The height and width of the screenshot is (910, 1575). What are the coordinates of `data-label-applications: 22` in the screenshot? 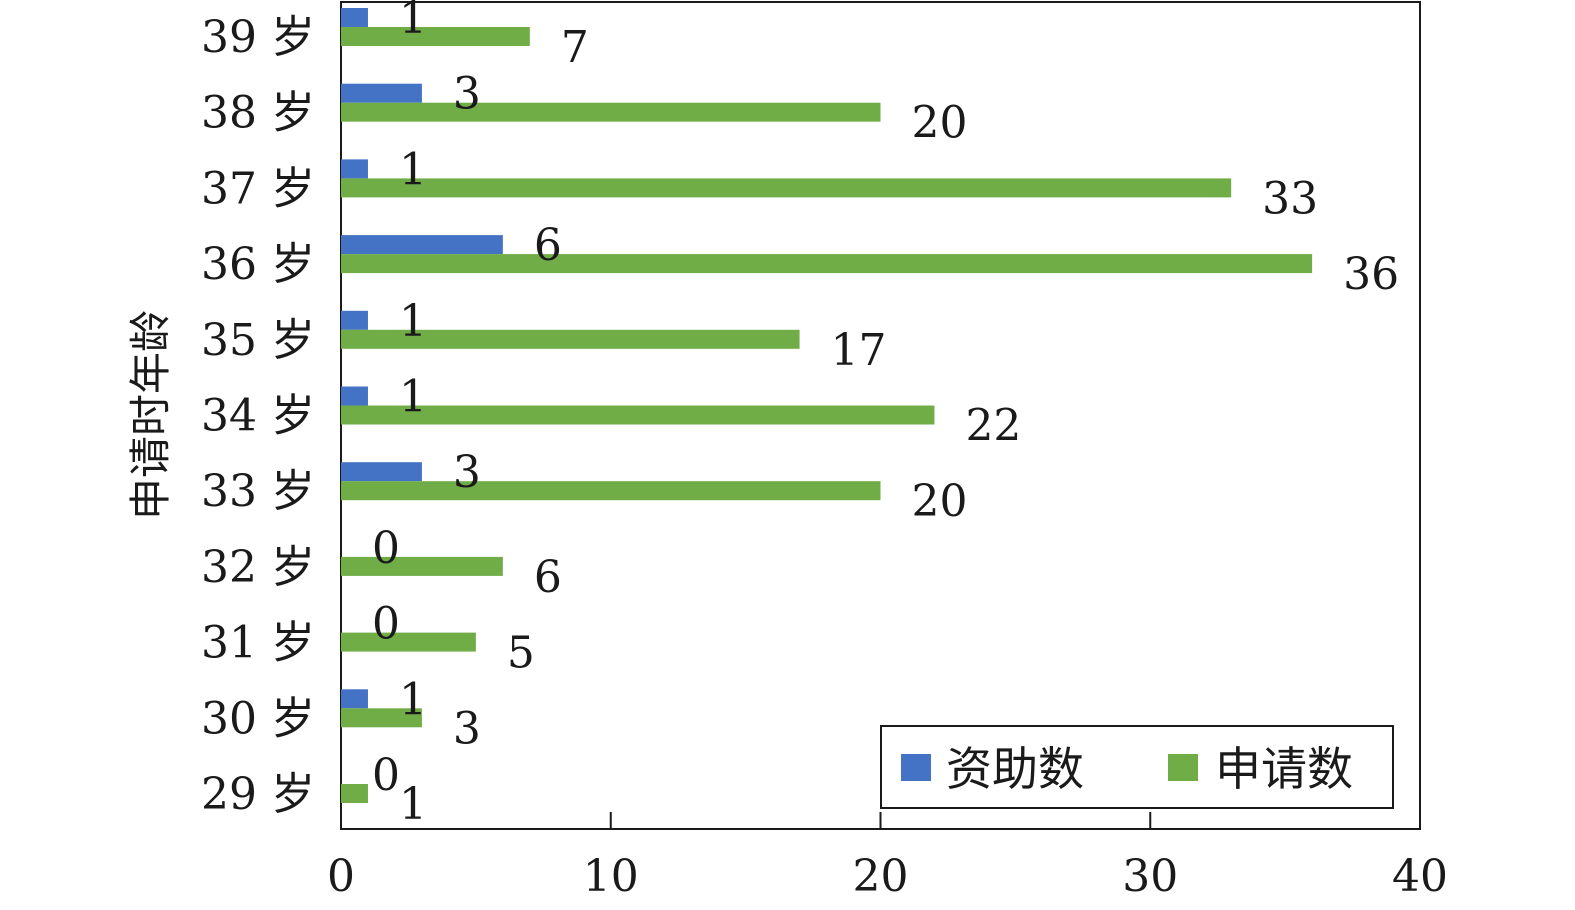 It's located at (993, 426).